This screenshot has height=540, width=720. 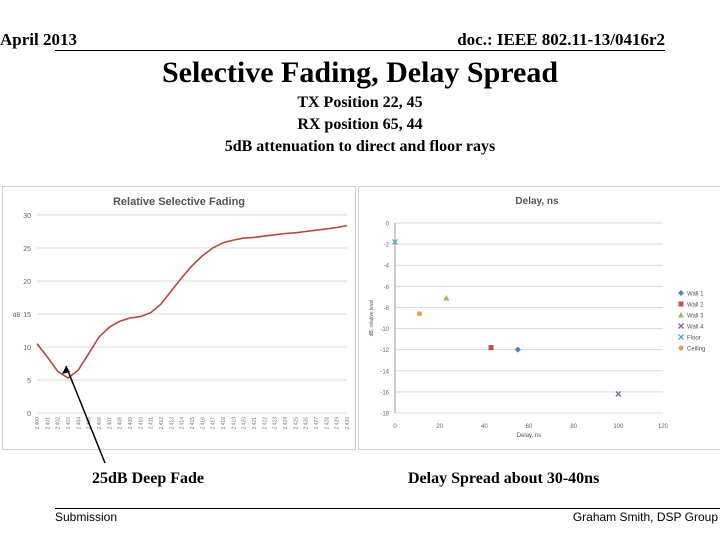 I want to click on legend-label: Floor, so click(x=694, y=339).